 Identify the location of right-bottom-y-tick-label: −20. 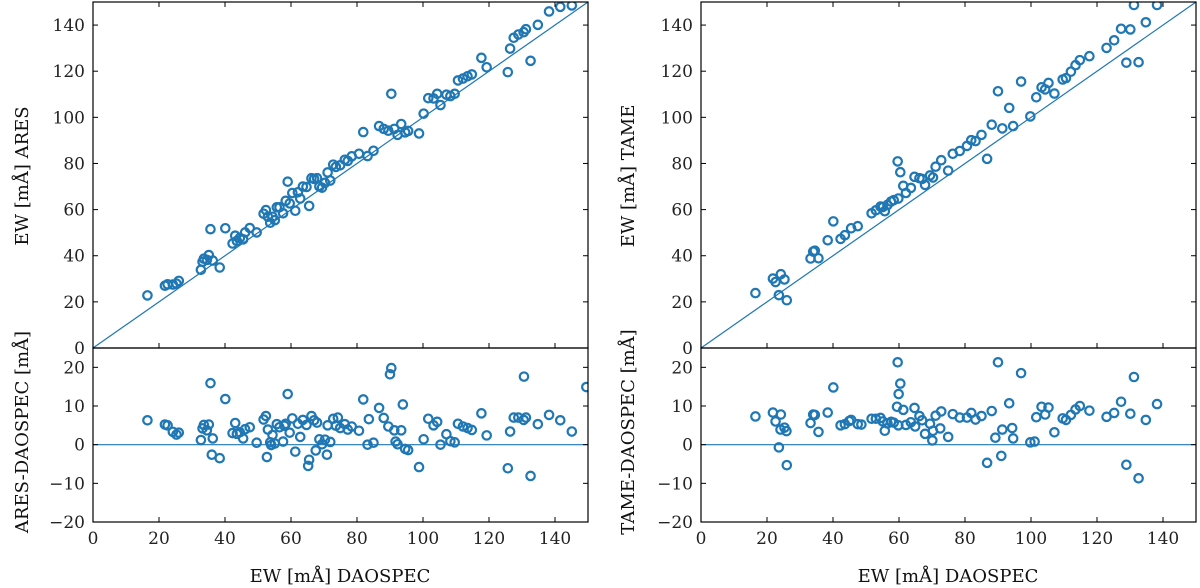
(675, 523).